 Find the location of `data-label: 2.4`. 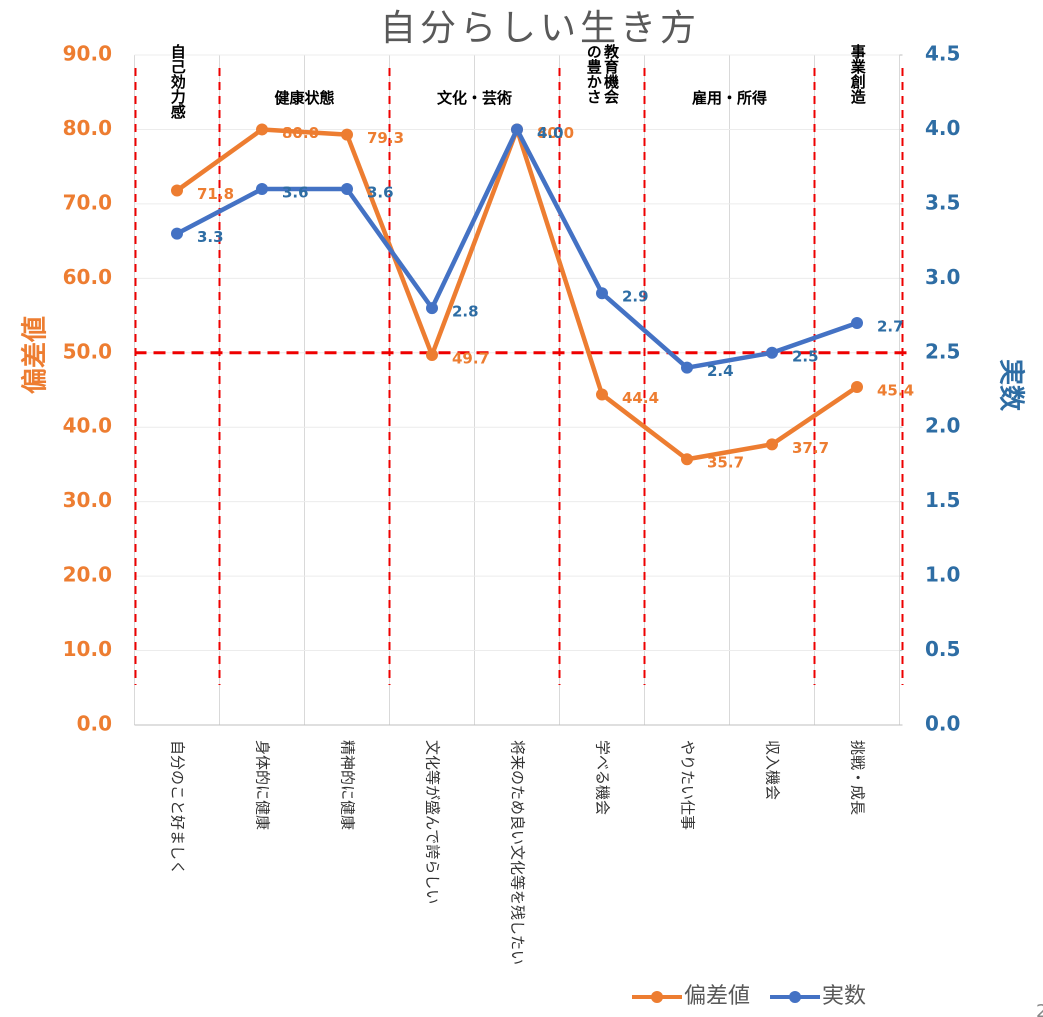

data-label: 2.4 is located at coordinates (720, 371).